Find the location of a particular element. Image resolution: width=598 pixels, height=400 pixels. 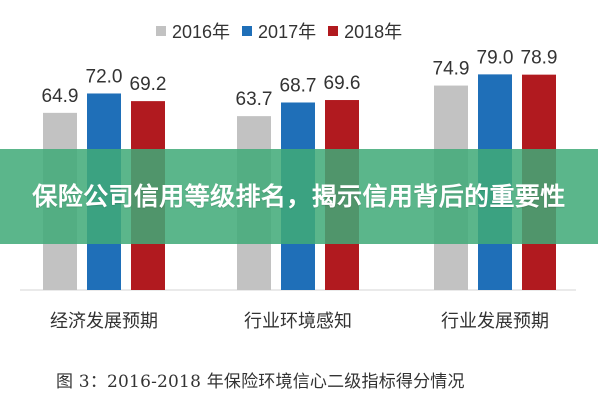

category-label-0: 经济发展预期 is located at coordinates (104, 321).